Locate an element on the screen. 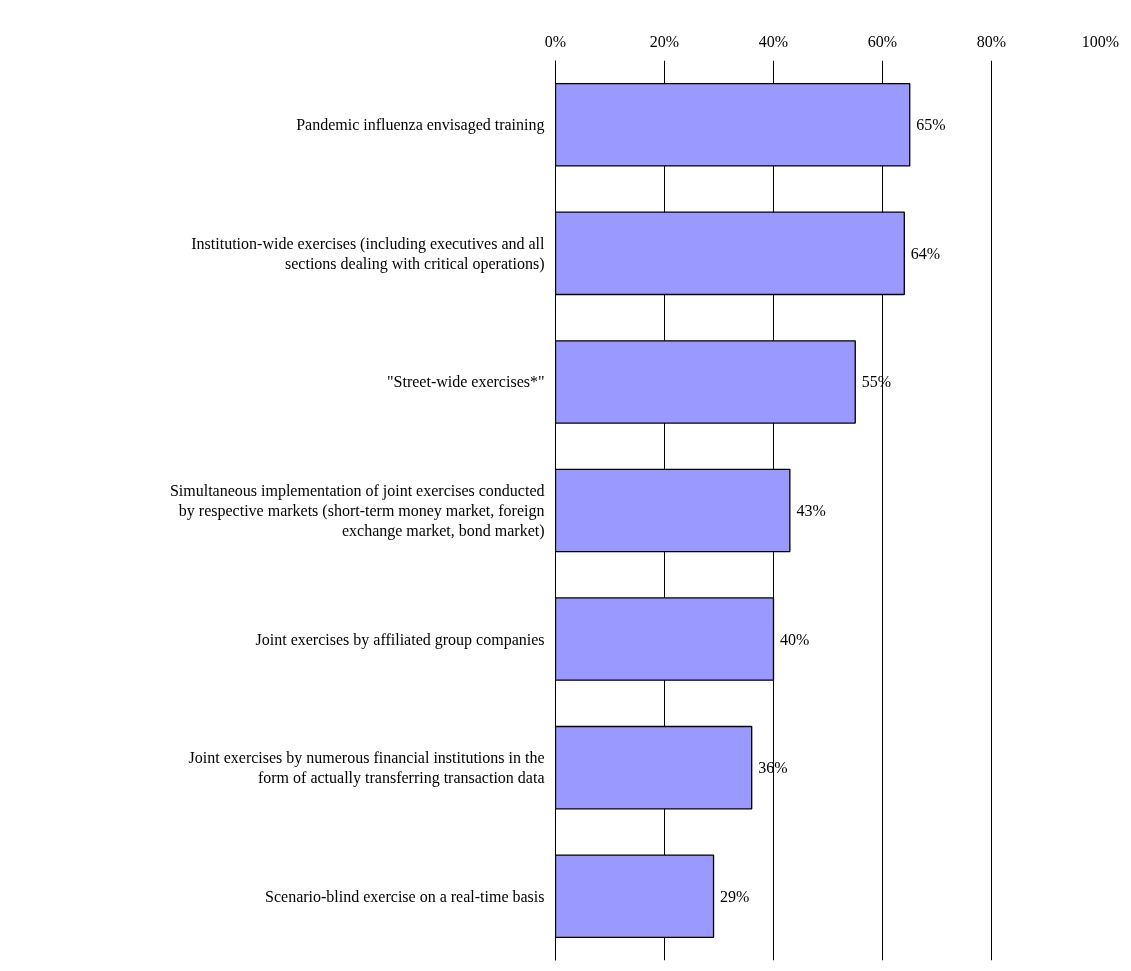 The height and width of the screenshot is (971, 1131). data-label: 43% is located at coordinates (811, 510).